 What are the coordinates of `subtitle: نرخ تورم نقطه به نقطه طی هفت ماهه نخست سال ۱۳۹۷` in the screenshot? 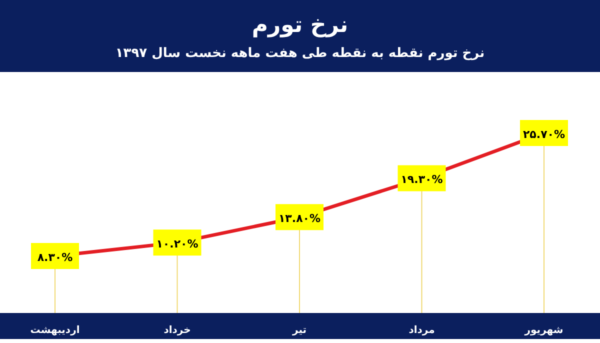 It's located at (300, 53).